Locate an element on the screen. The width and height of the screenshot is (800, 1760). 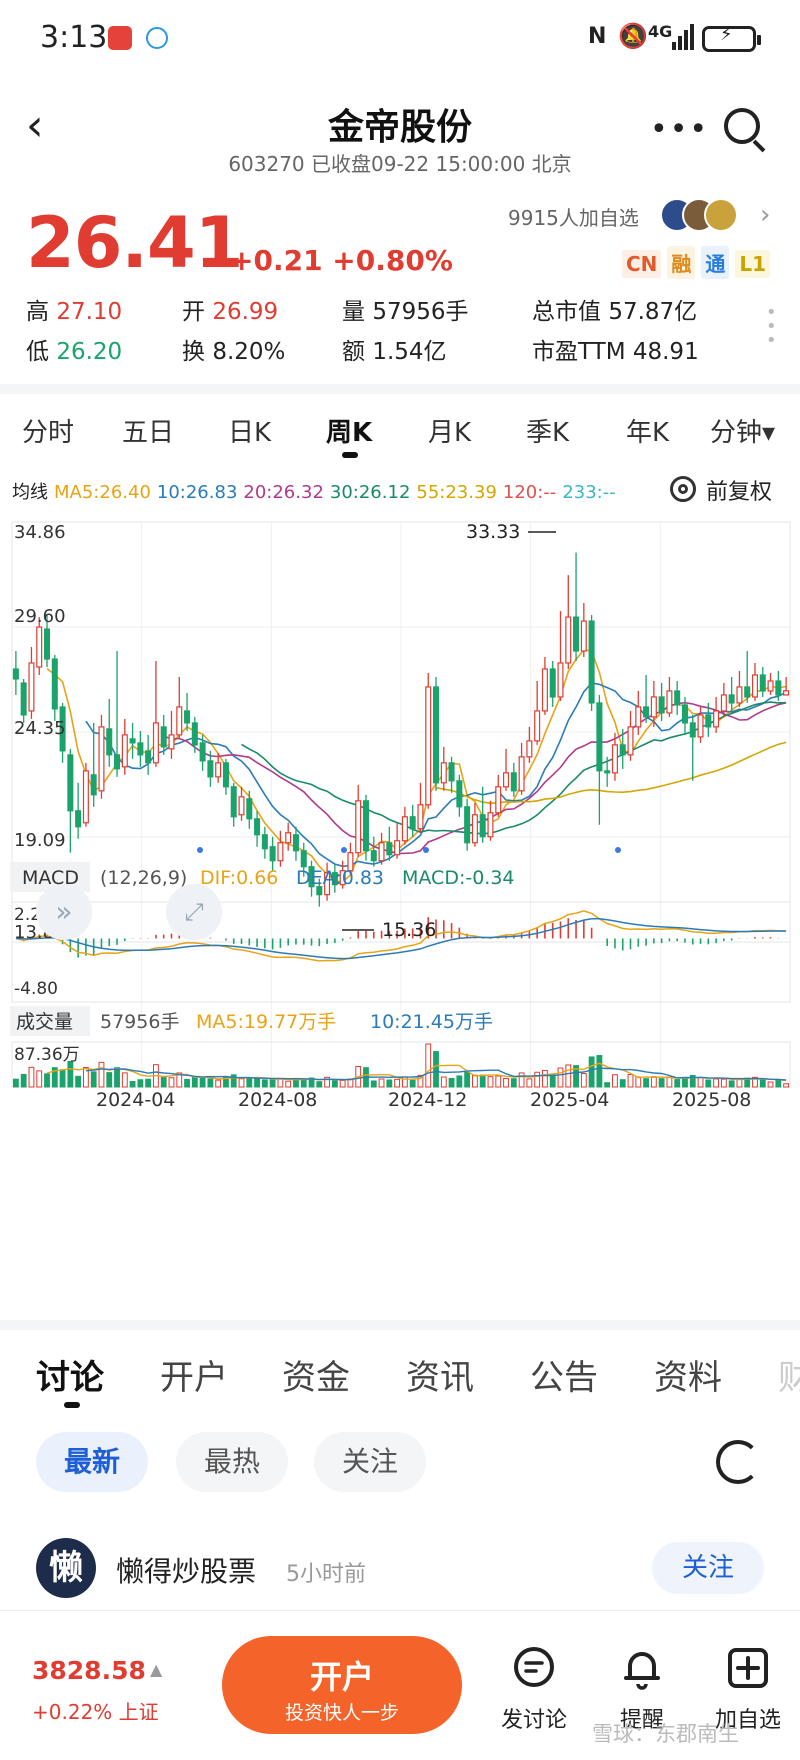
tab-period-quarterly: 季K is located at coordinates (548, 433).